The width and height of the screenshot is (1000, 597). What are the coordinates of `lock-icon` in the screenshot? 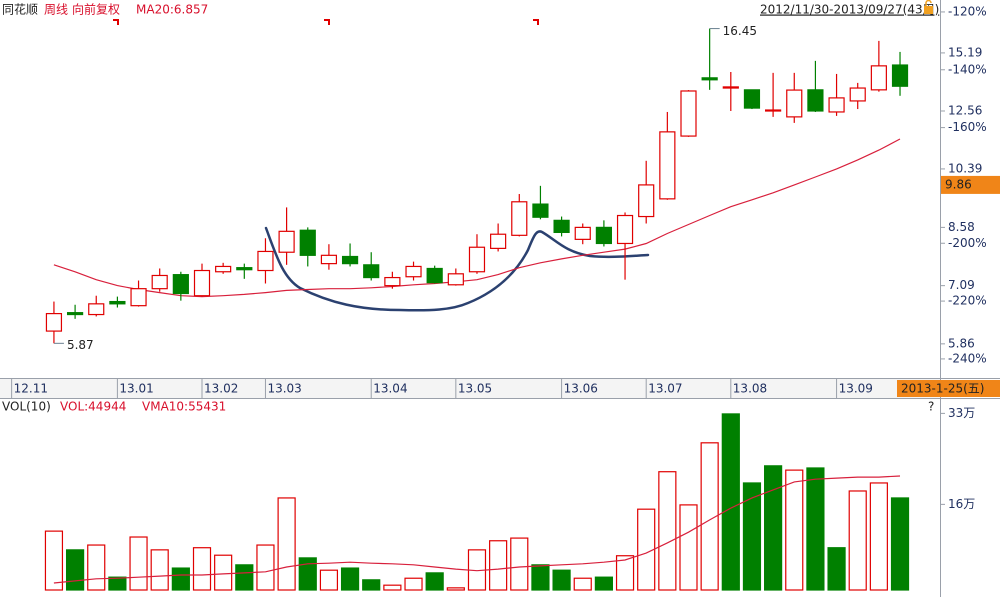 It's located at (928, 10).